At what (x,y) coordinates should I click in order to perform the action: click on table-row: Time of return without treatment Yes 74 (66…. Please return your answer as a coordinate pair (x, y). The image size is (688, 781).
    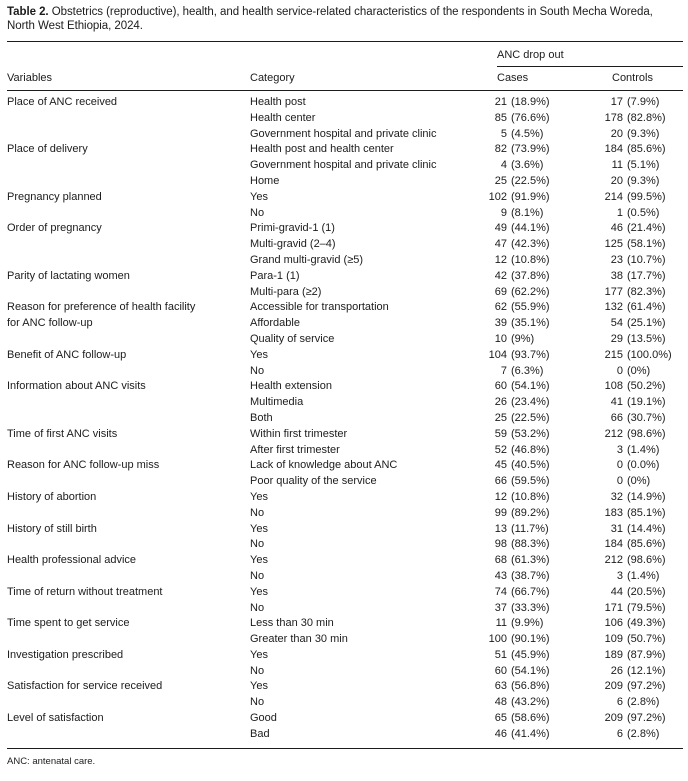
    Looking at the image, I should click on (345, 593).